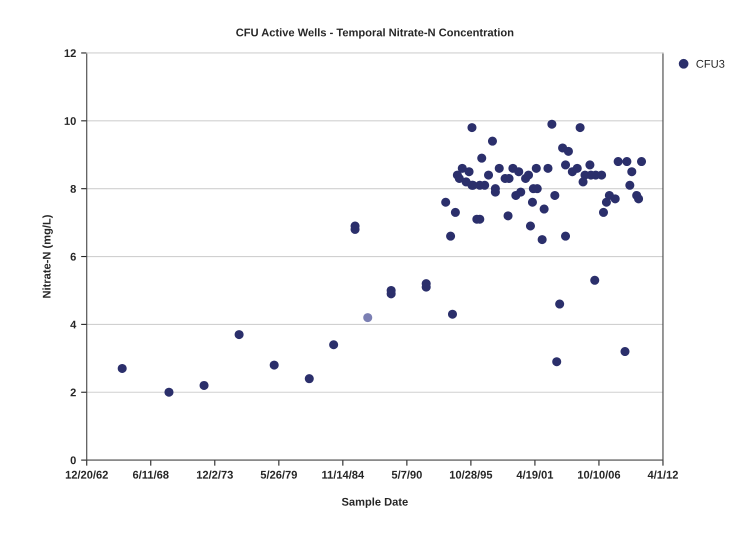 This screenshot has width=735, height=535. Describe the element at coordinates (73, 256) in the screenshot. I see `y-tick-label: 6` at that location.